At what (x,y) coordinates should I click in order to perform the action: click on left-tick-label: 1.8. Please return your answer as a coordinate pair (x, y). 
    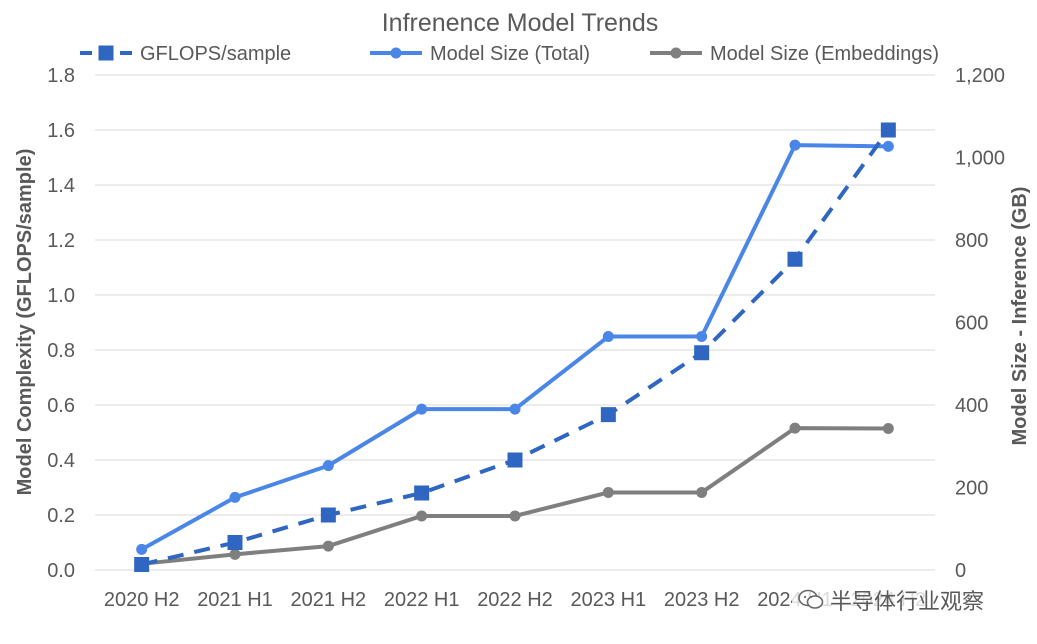
    Looking at the image, I should click on (61, 76).